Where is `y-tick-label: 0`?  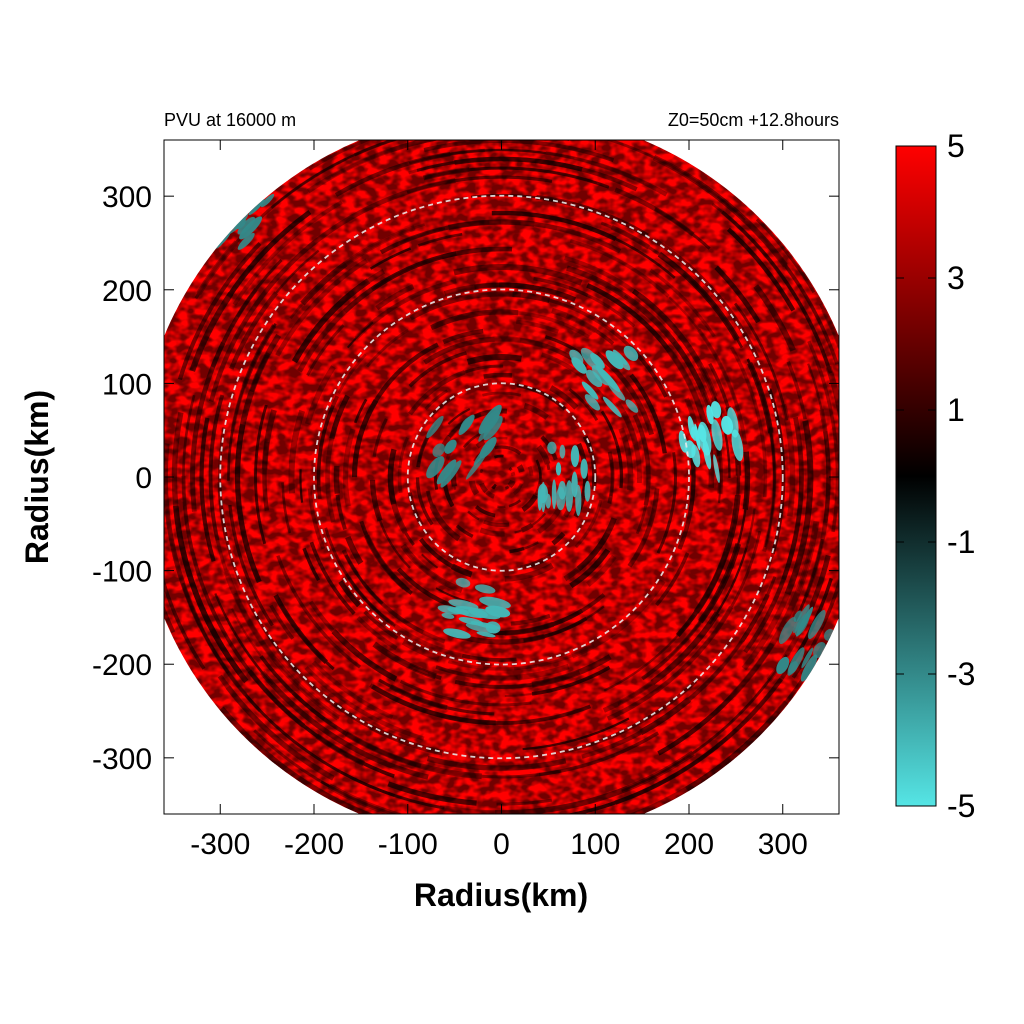 y-tick-label: 0 is located at coordinates (143, 478).